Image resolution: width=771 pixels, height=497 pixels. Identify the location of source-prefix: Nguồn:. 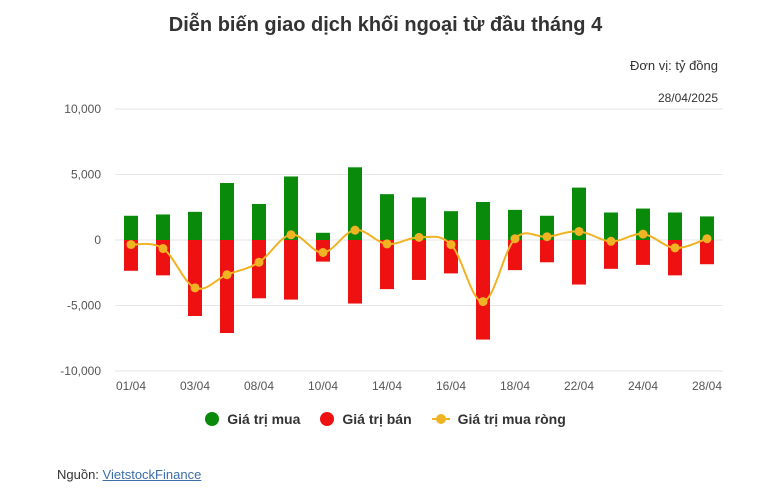
(80, 474).